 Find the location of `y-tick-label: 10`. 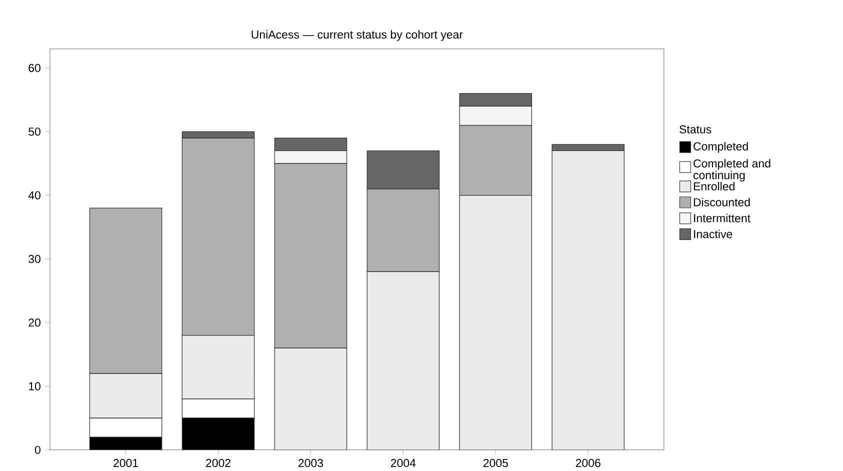

y-tick-label: 10 is located at coordinates (34, 386).